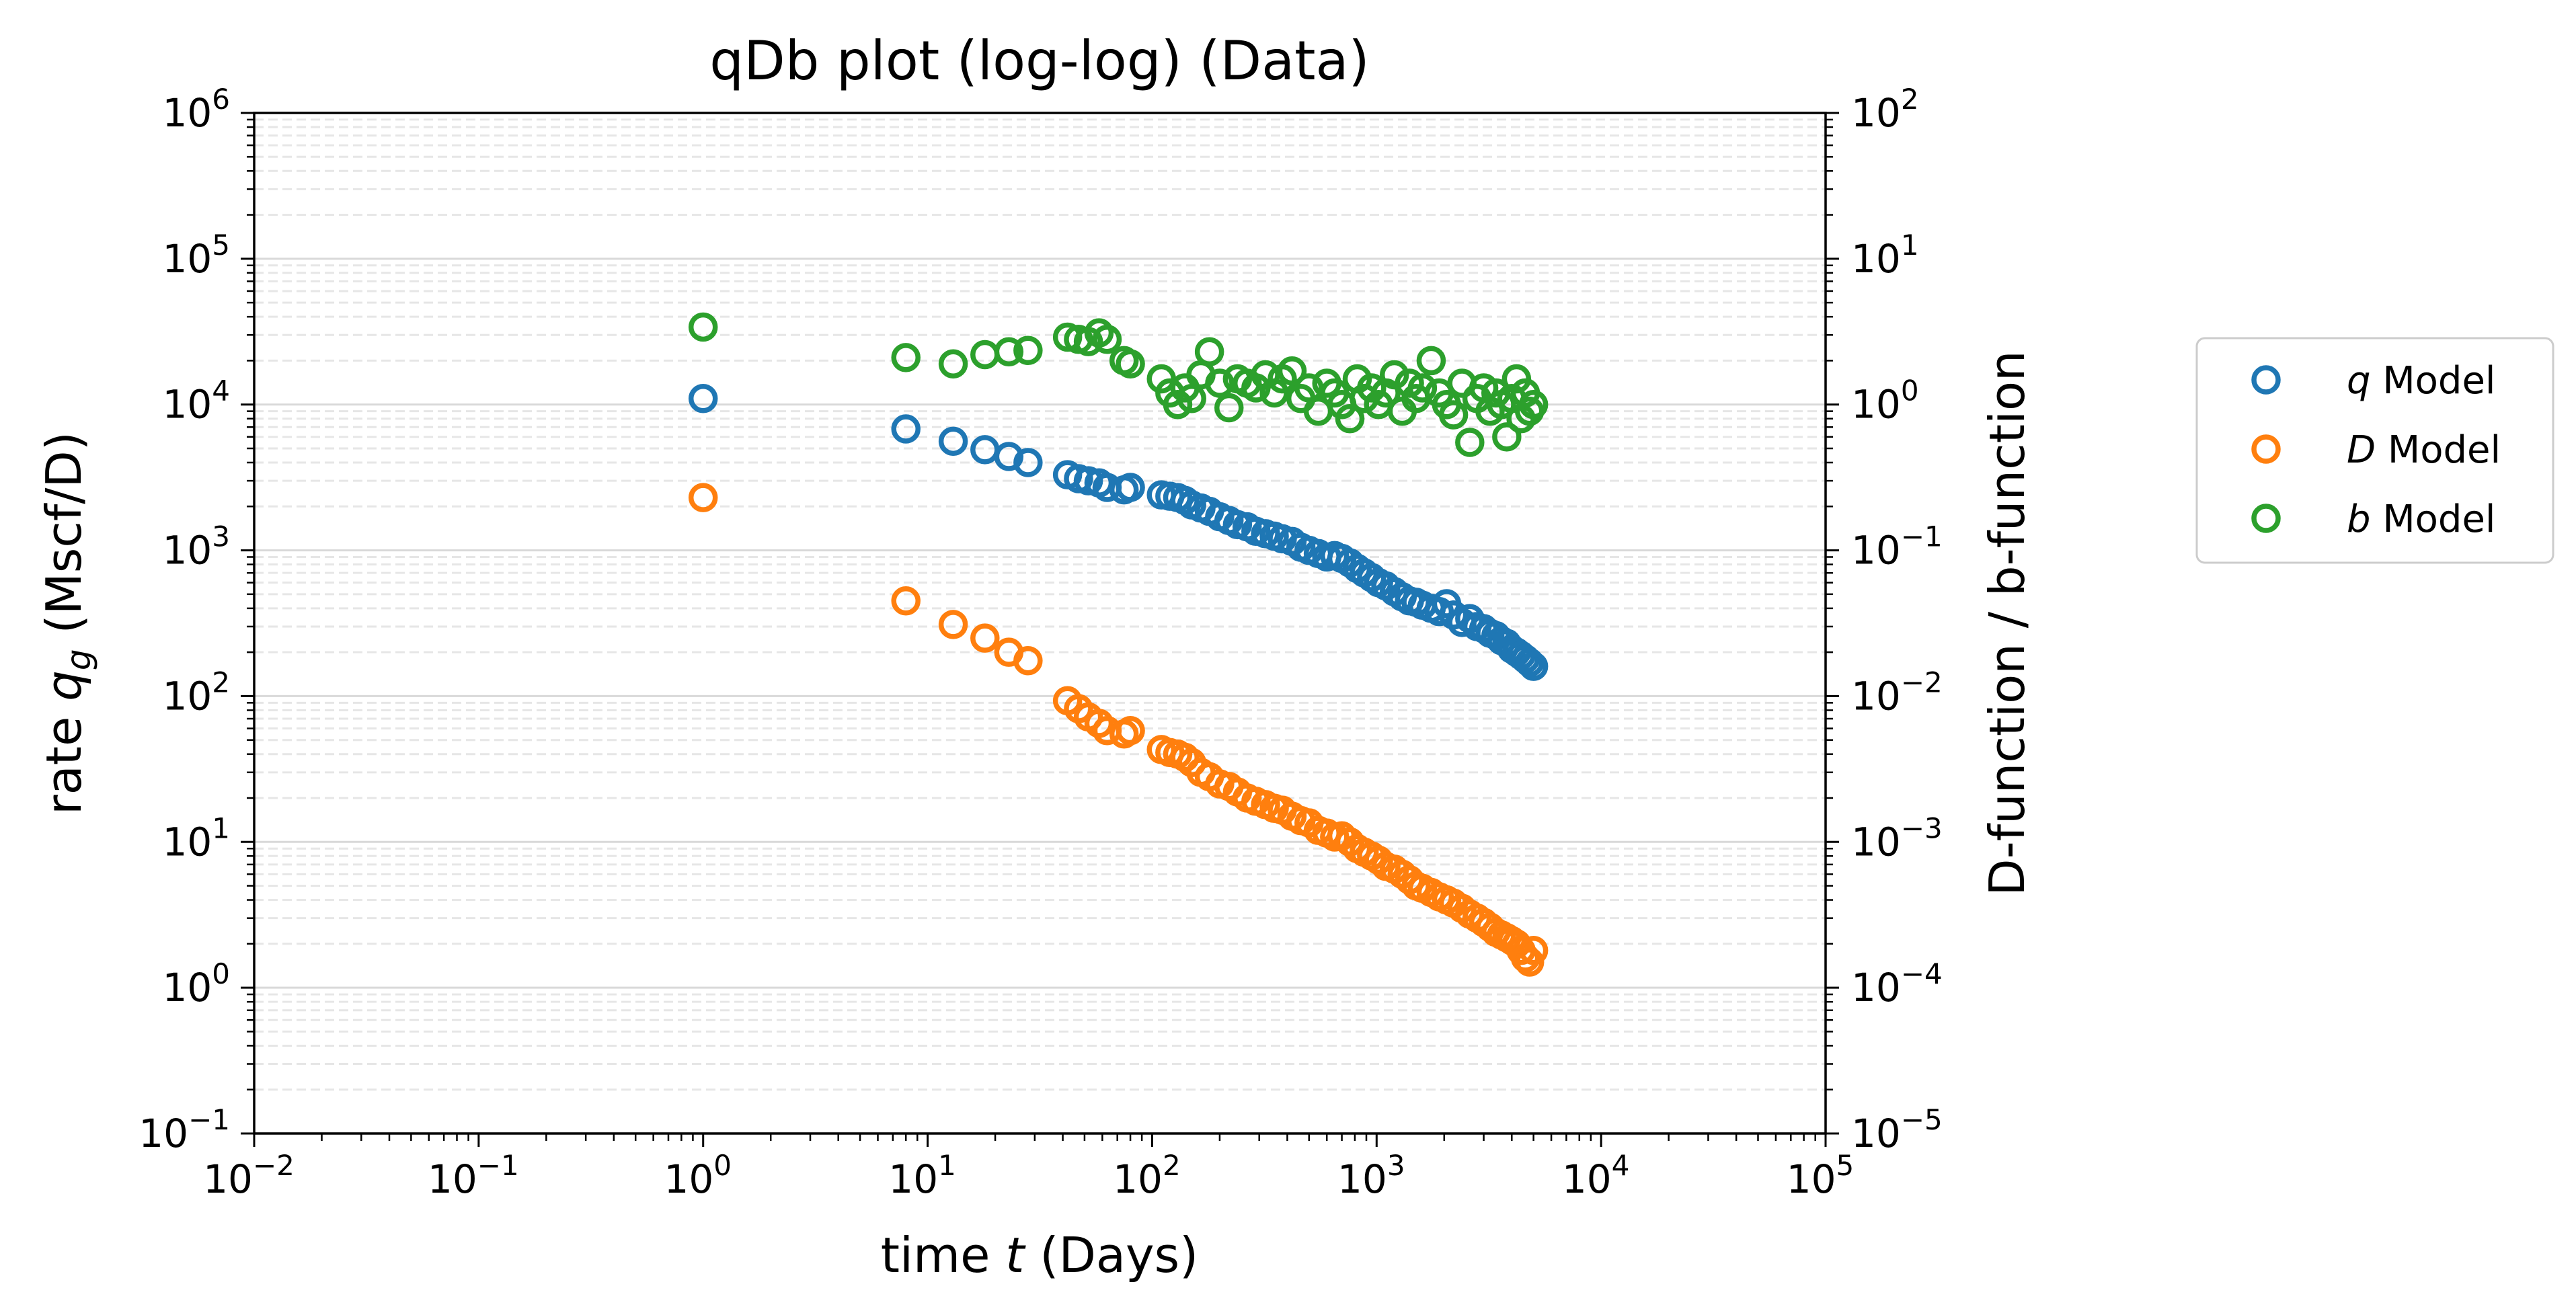 This screenshot has width=2576, height=1315. I want to click on series-b, so click(1118, 384).